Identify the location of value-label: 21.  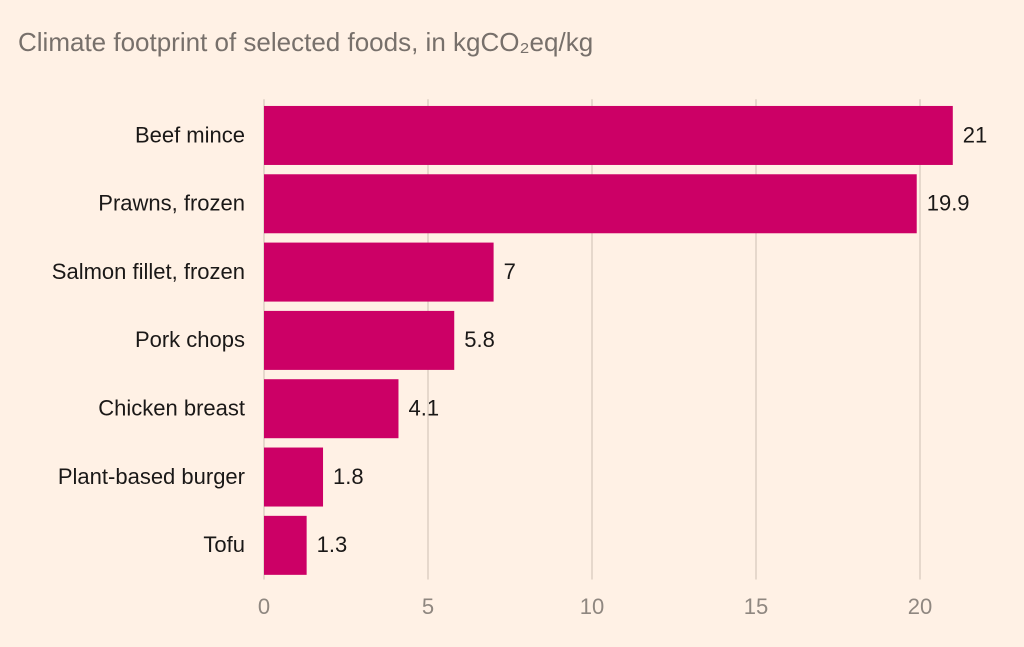
(975, 134).